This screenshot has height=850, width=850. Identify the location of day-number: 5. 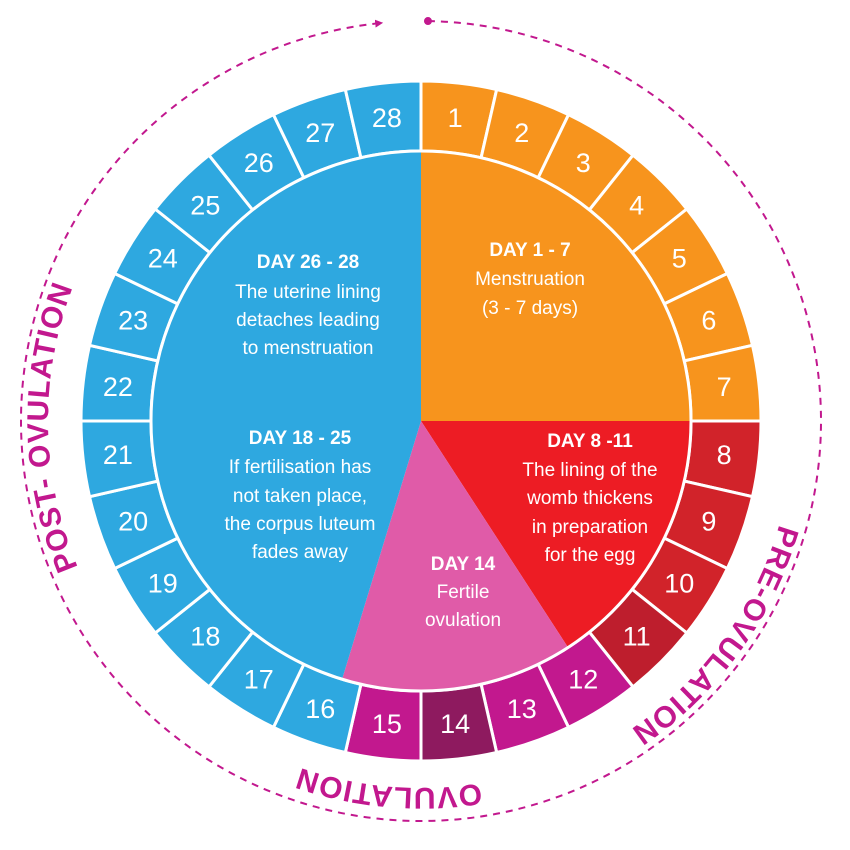
(679, 259).